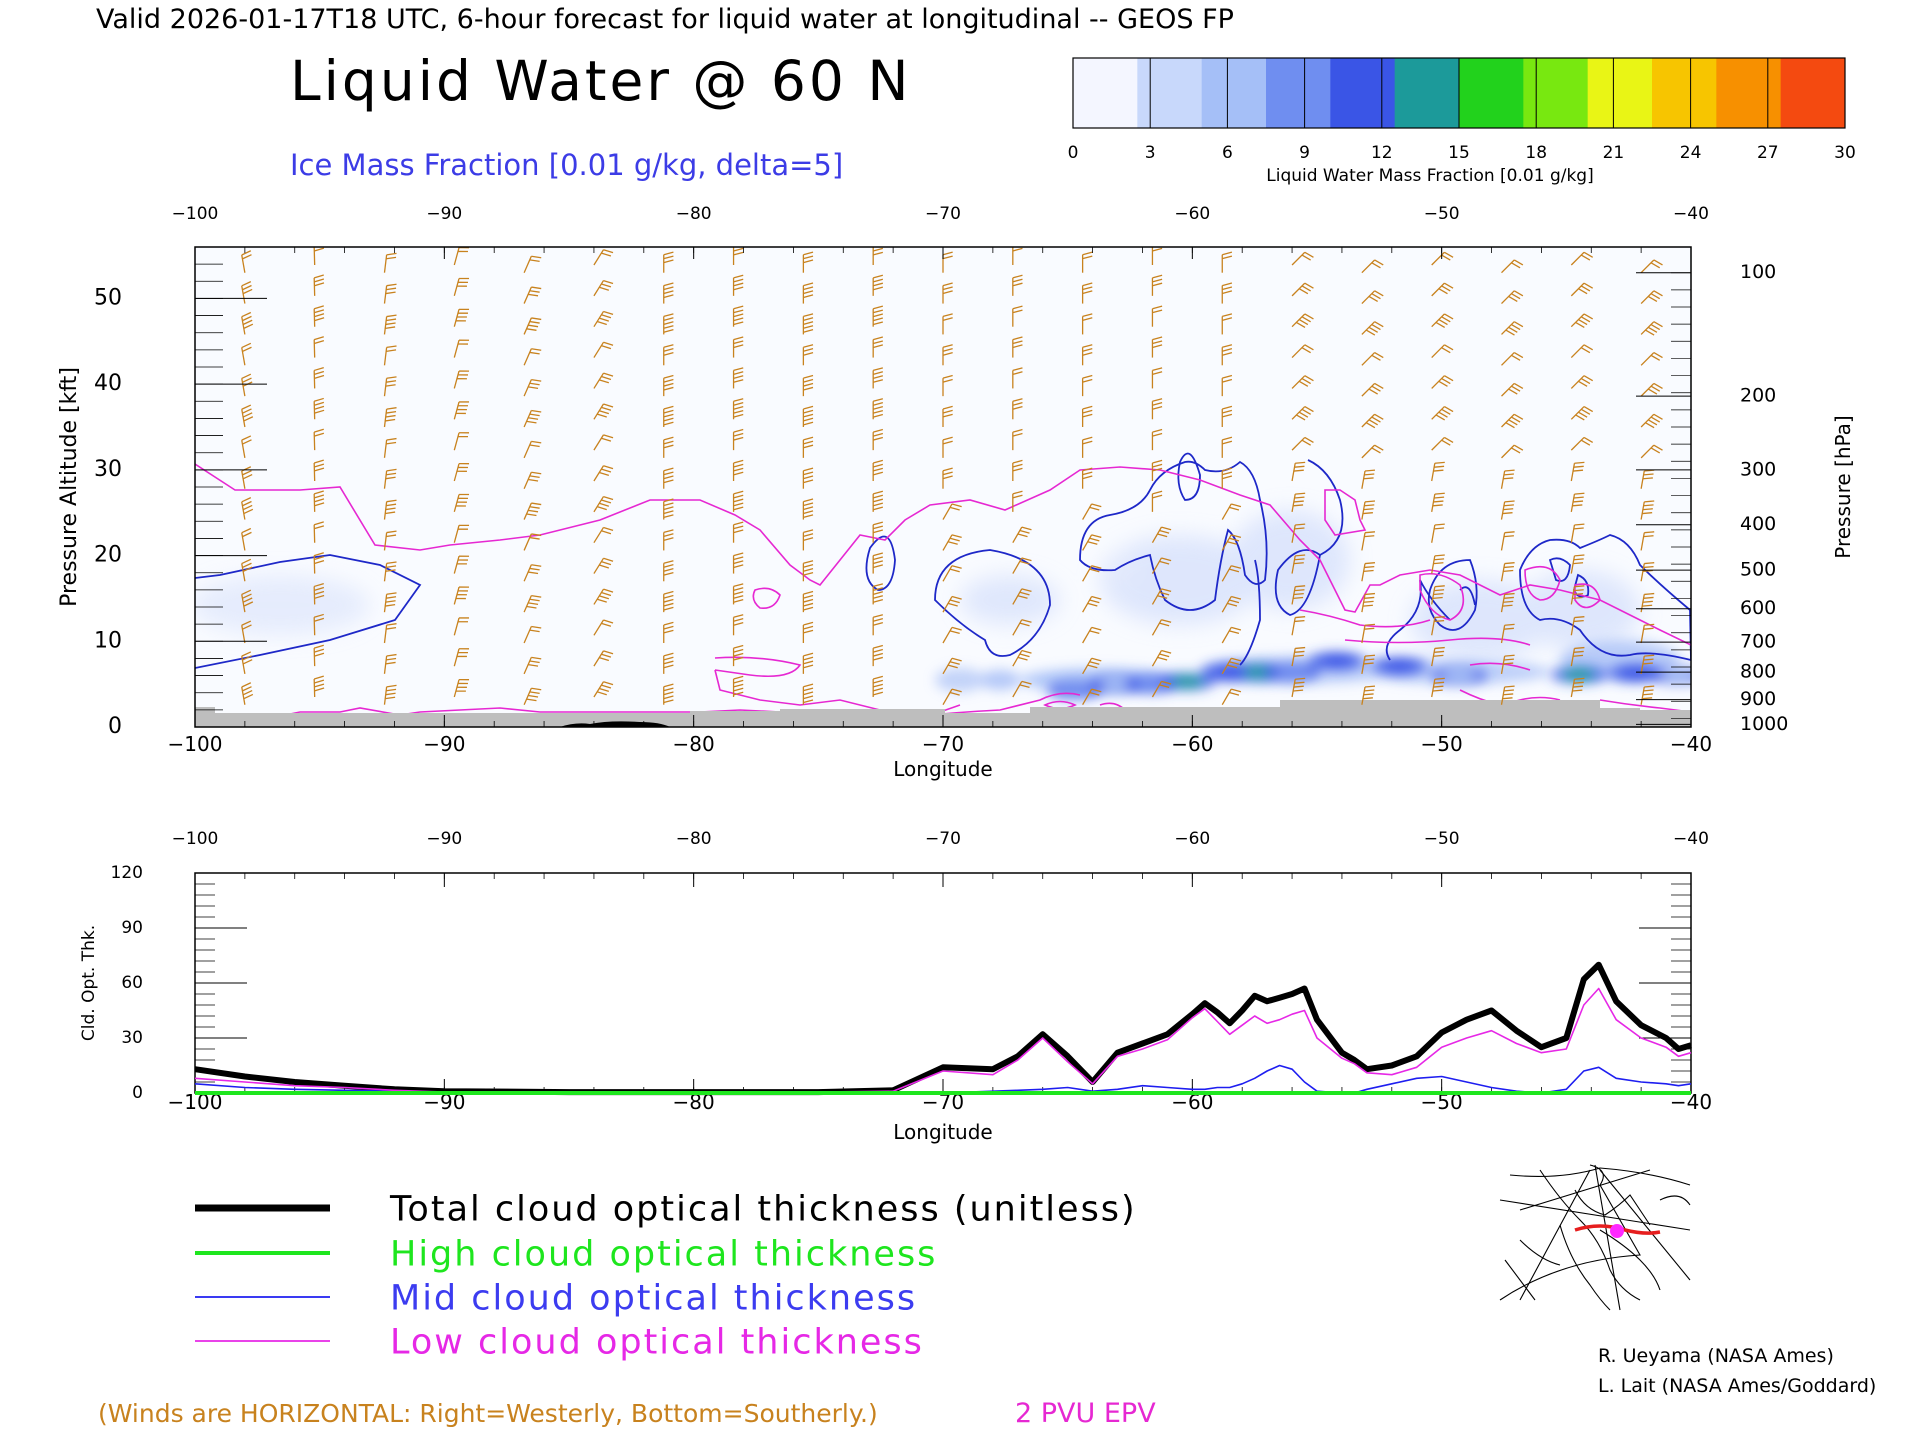 Image resolution: width=1920 pixels, height=1440 pixels. I want to click on pressure-tick-label: 300, so click(1758, 469).